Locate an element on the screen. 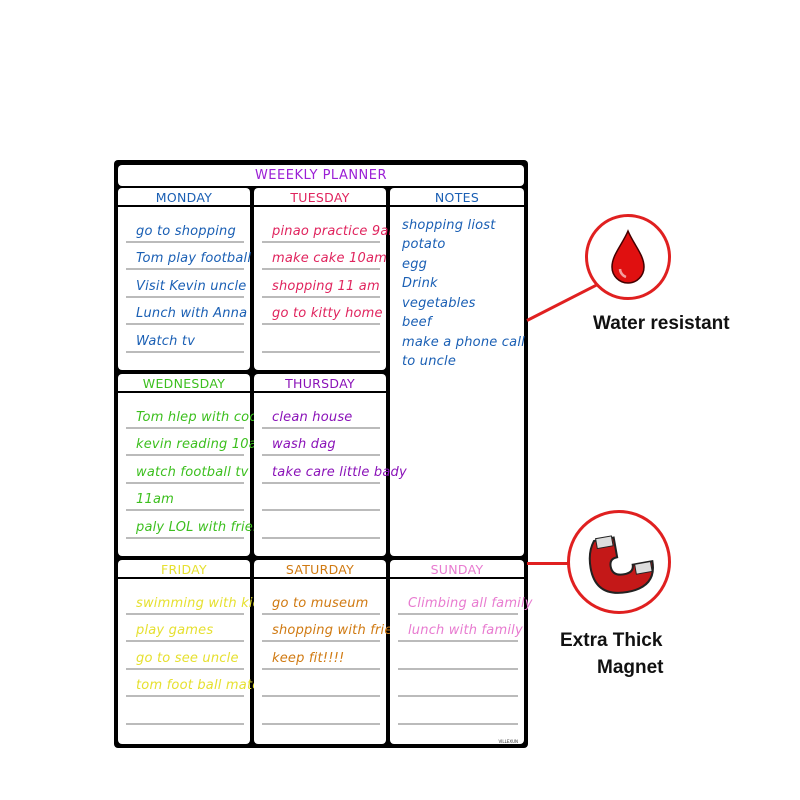 The height and width of the screenshot is (800, 800). list-item: swimming with kid is located at coordinates (193, 601).